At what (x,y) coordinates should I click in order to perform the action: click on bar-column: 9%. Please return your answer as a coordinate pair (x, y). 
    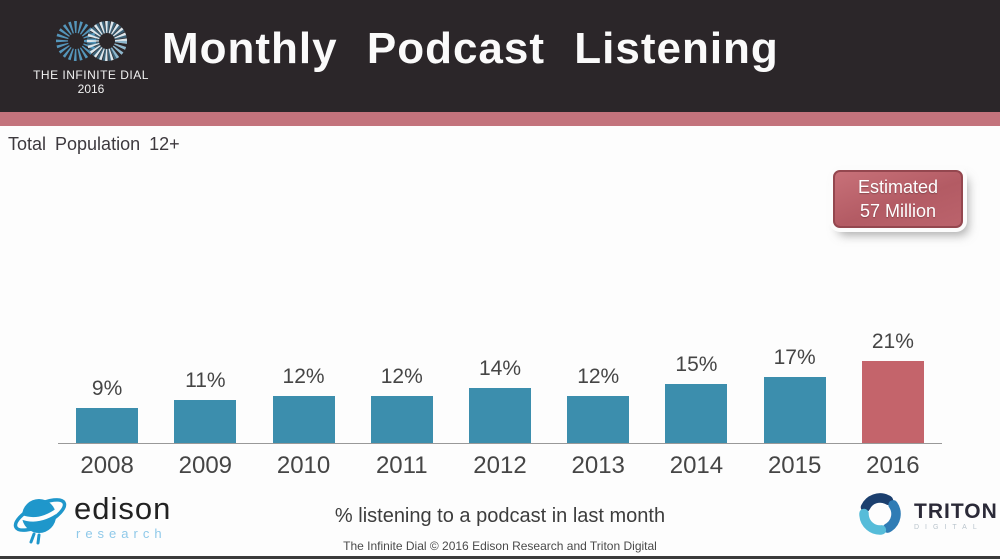
    Looking at the image, I should click on (107, 410).